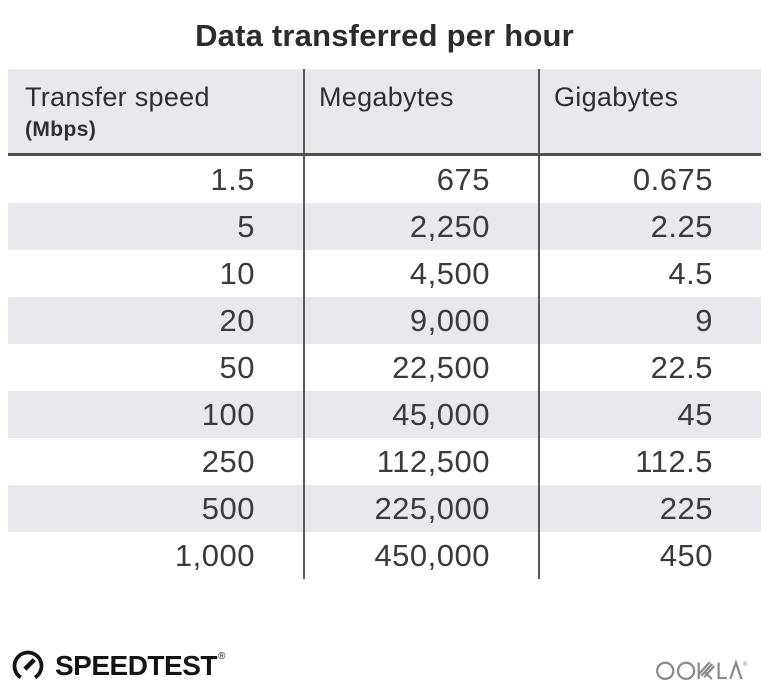 The width and height of the screenshot is (769, 698). I want to click on cell-transfer-speed: 500, so click(228, 508).